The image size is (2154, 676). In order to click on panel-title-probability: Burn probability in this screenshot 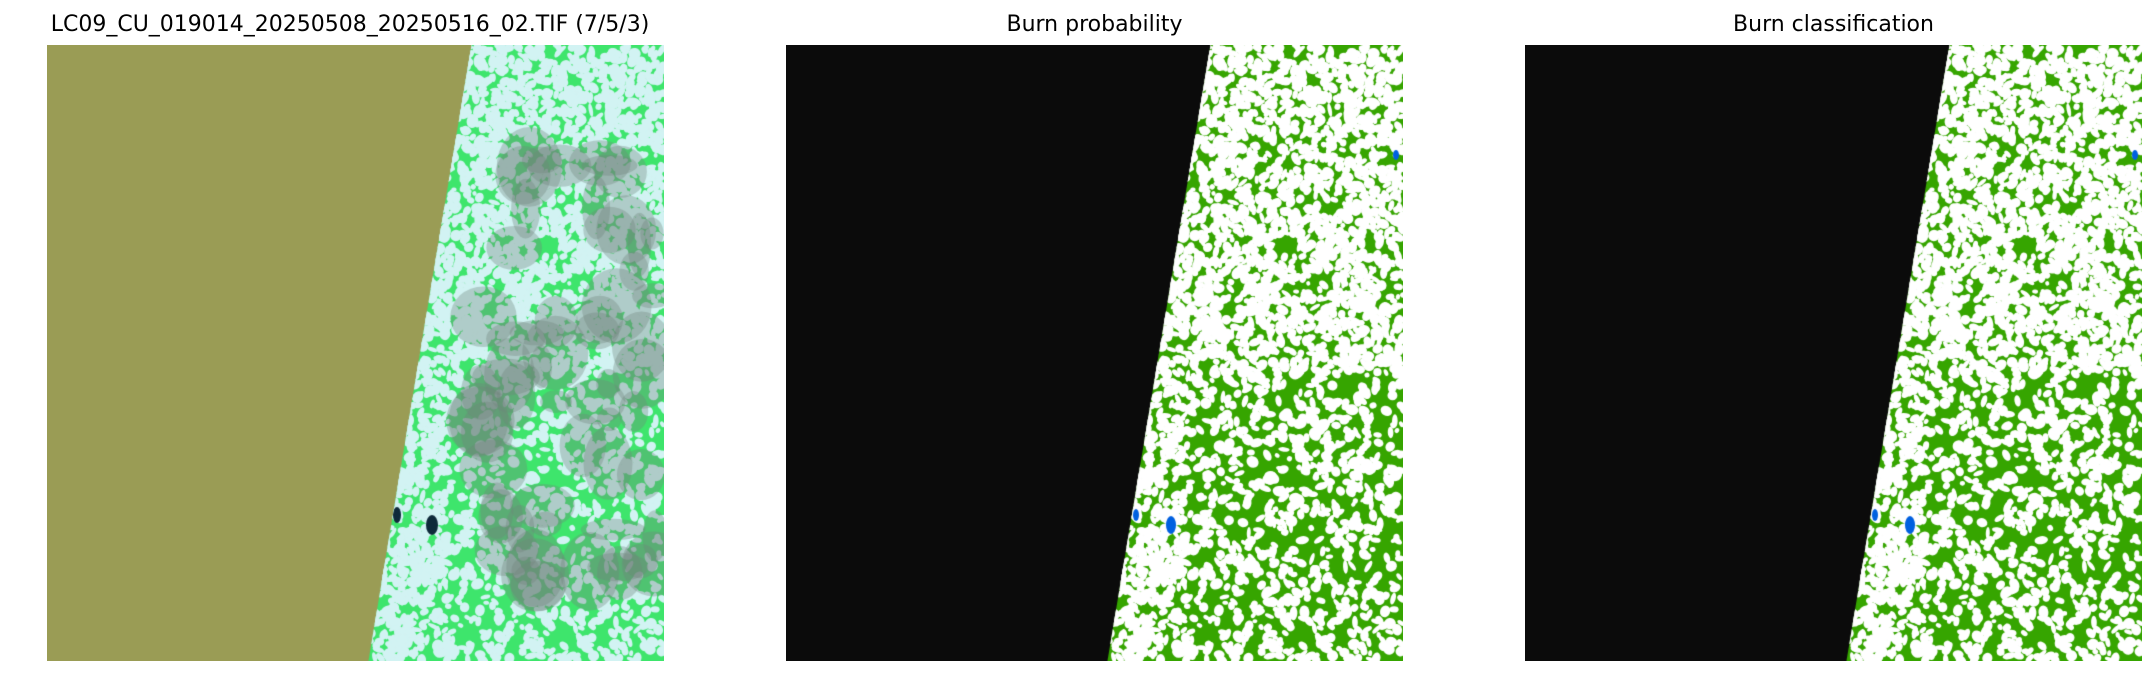, I will do `click(1094, 24)`.